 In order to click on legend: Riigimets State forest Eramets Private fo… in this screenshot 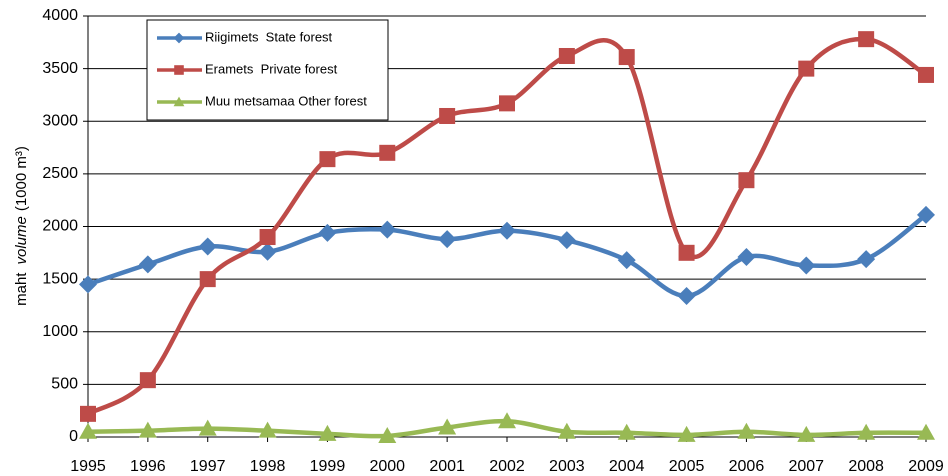, I will do `click(267, 70)`.